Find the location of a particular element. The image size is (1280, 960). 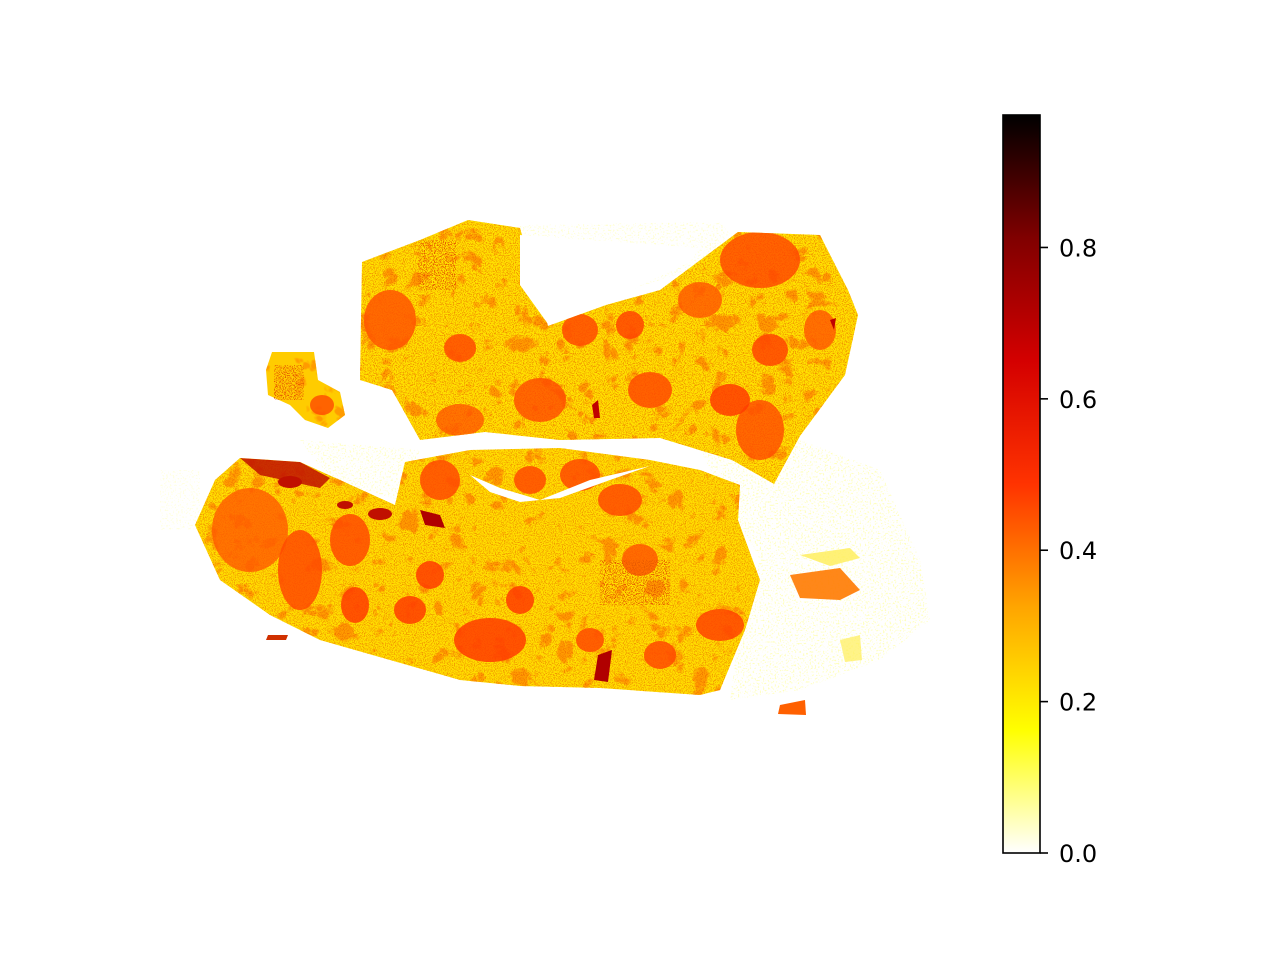

colorbar-tick-label: 0.6 is located at coordinates (1078, 400).